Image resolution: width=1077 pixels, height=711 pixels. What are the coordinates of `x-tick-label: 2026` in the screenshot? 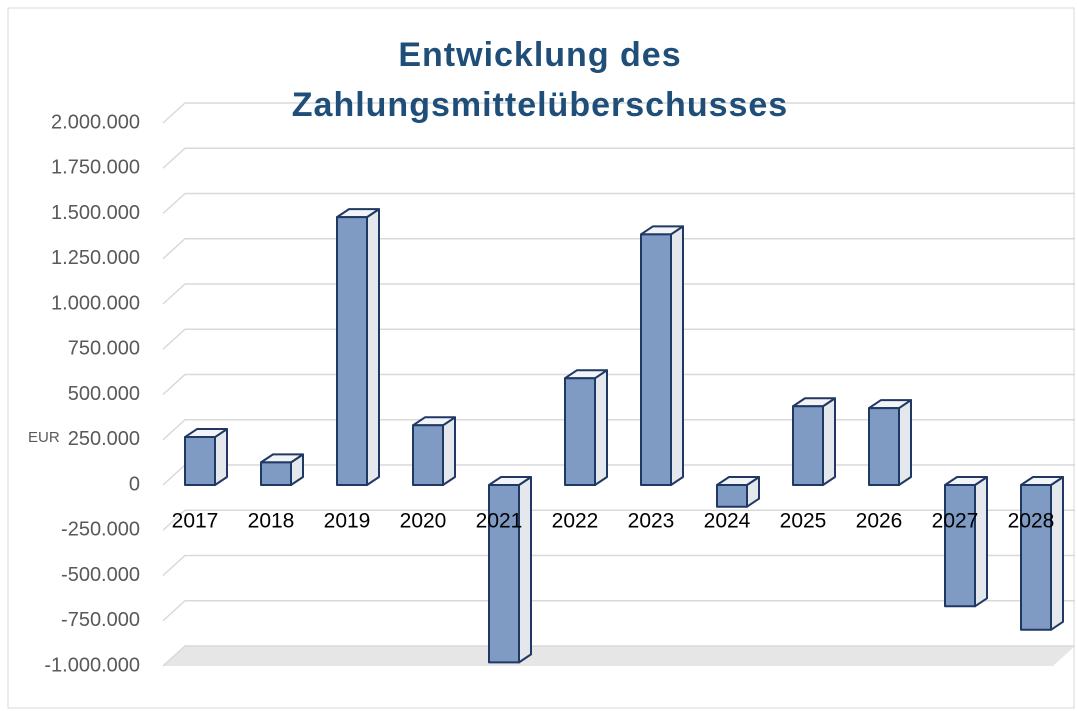 It's located at (879, 521).